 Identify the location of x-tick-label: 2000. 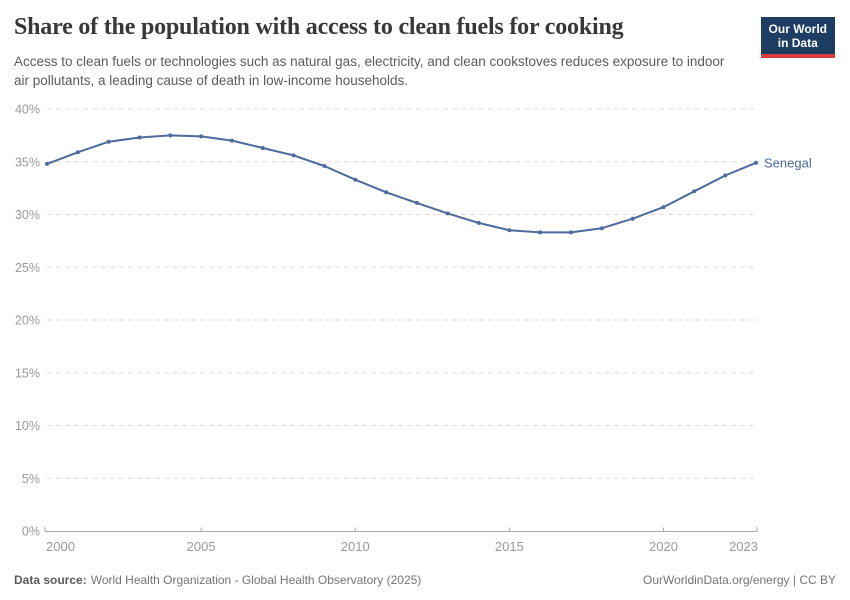
(60, 546).